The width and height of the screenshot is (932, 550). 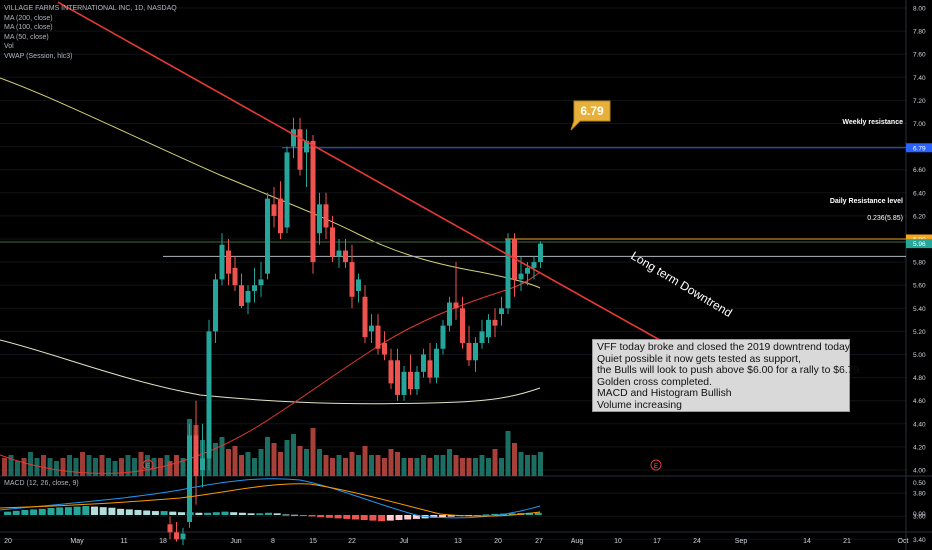 What do you see at coordinates (681, 284) in the screenshot?
I see `downtrend-label: Long term Downtrend` at bounding box center [681, 284].